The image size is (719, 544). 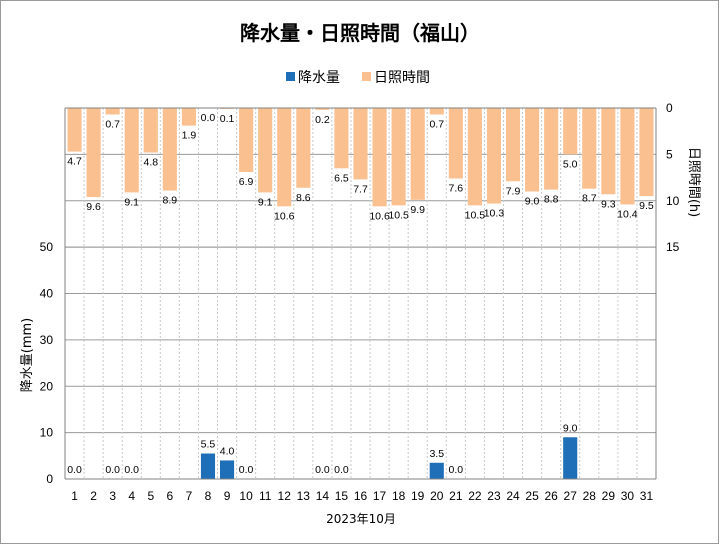 I want to click on x-tick-label-10: 10, so click(x=246, y=496).